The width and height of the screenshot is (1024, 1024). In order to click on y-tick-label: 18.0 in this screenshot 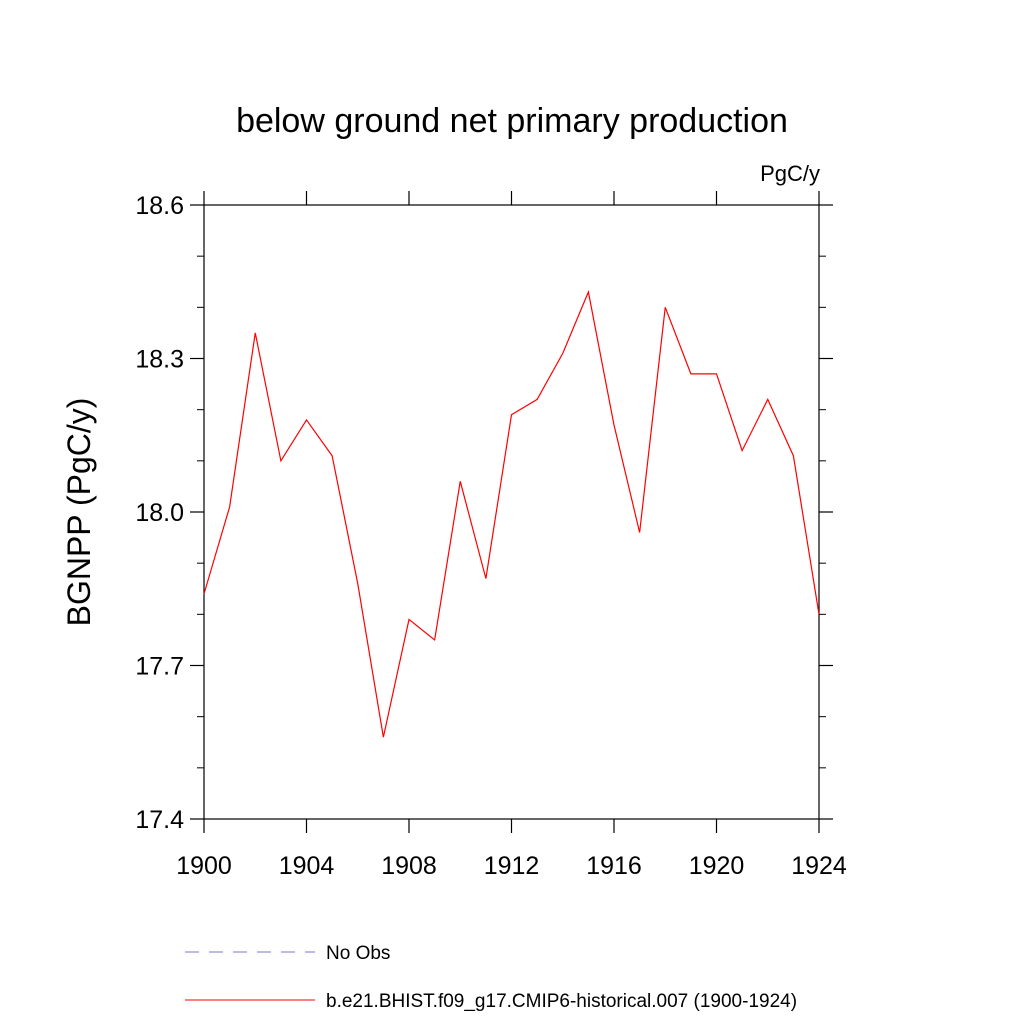, I will do `click(159, 513)`.